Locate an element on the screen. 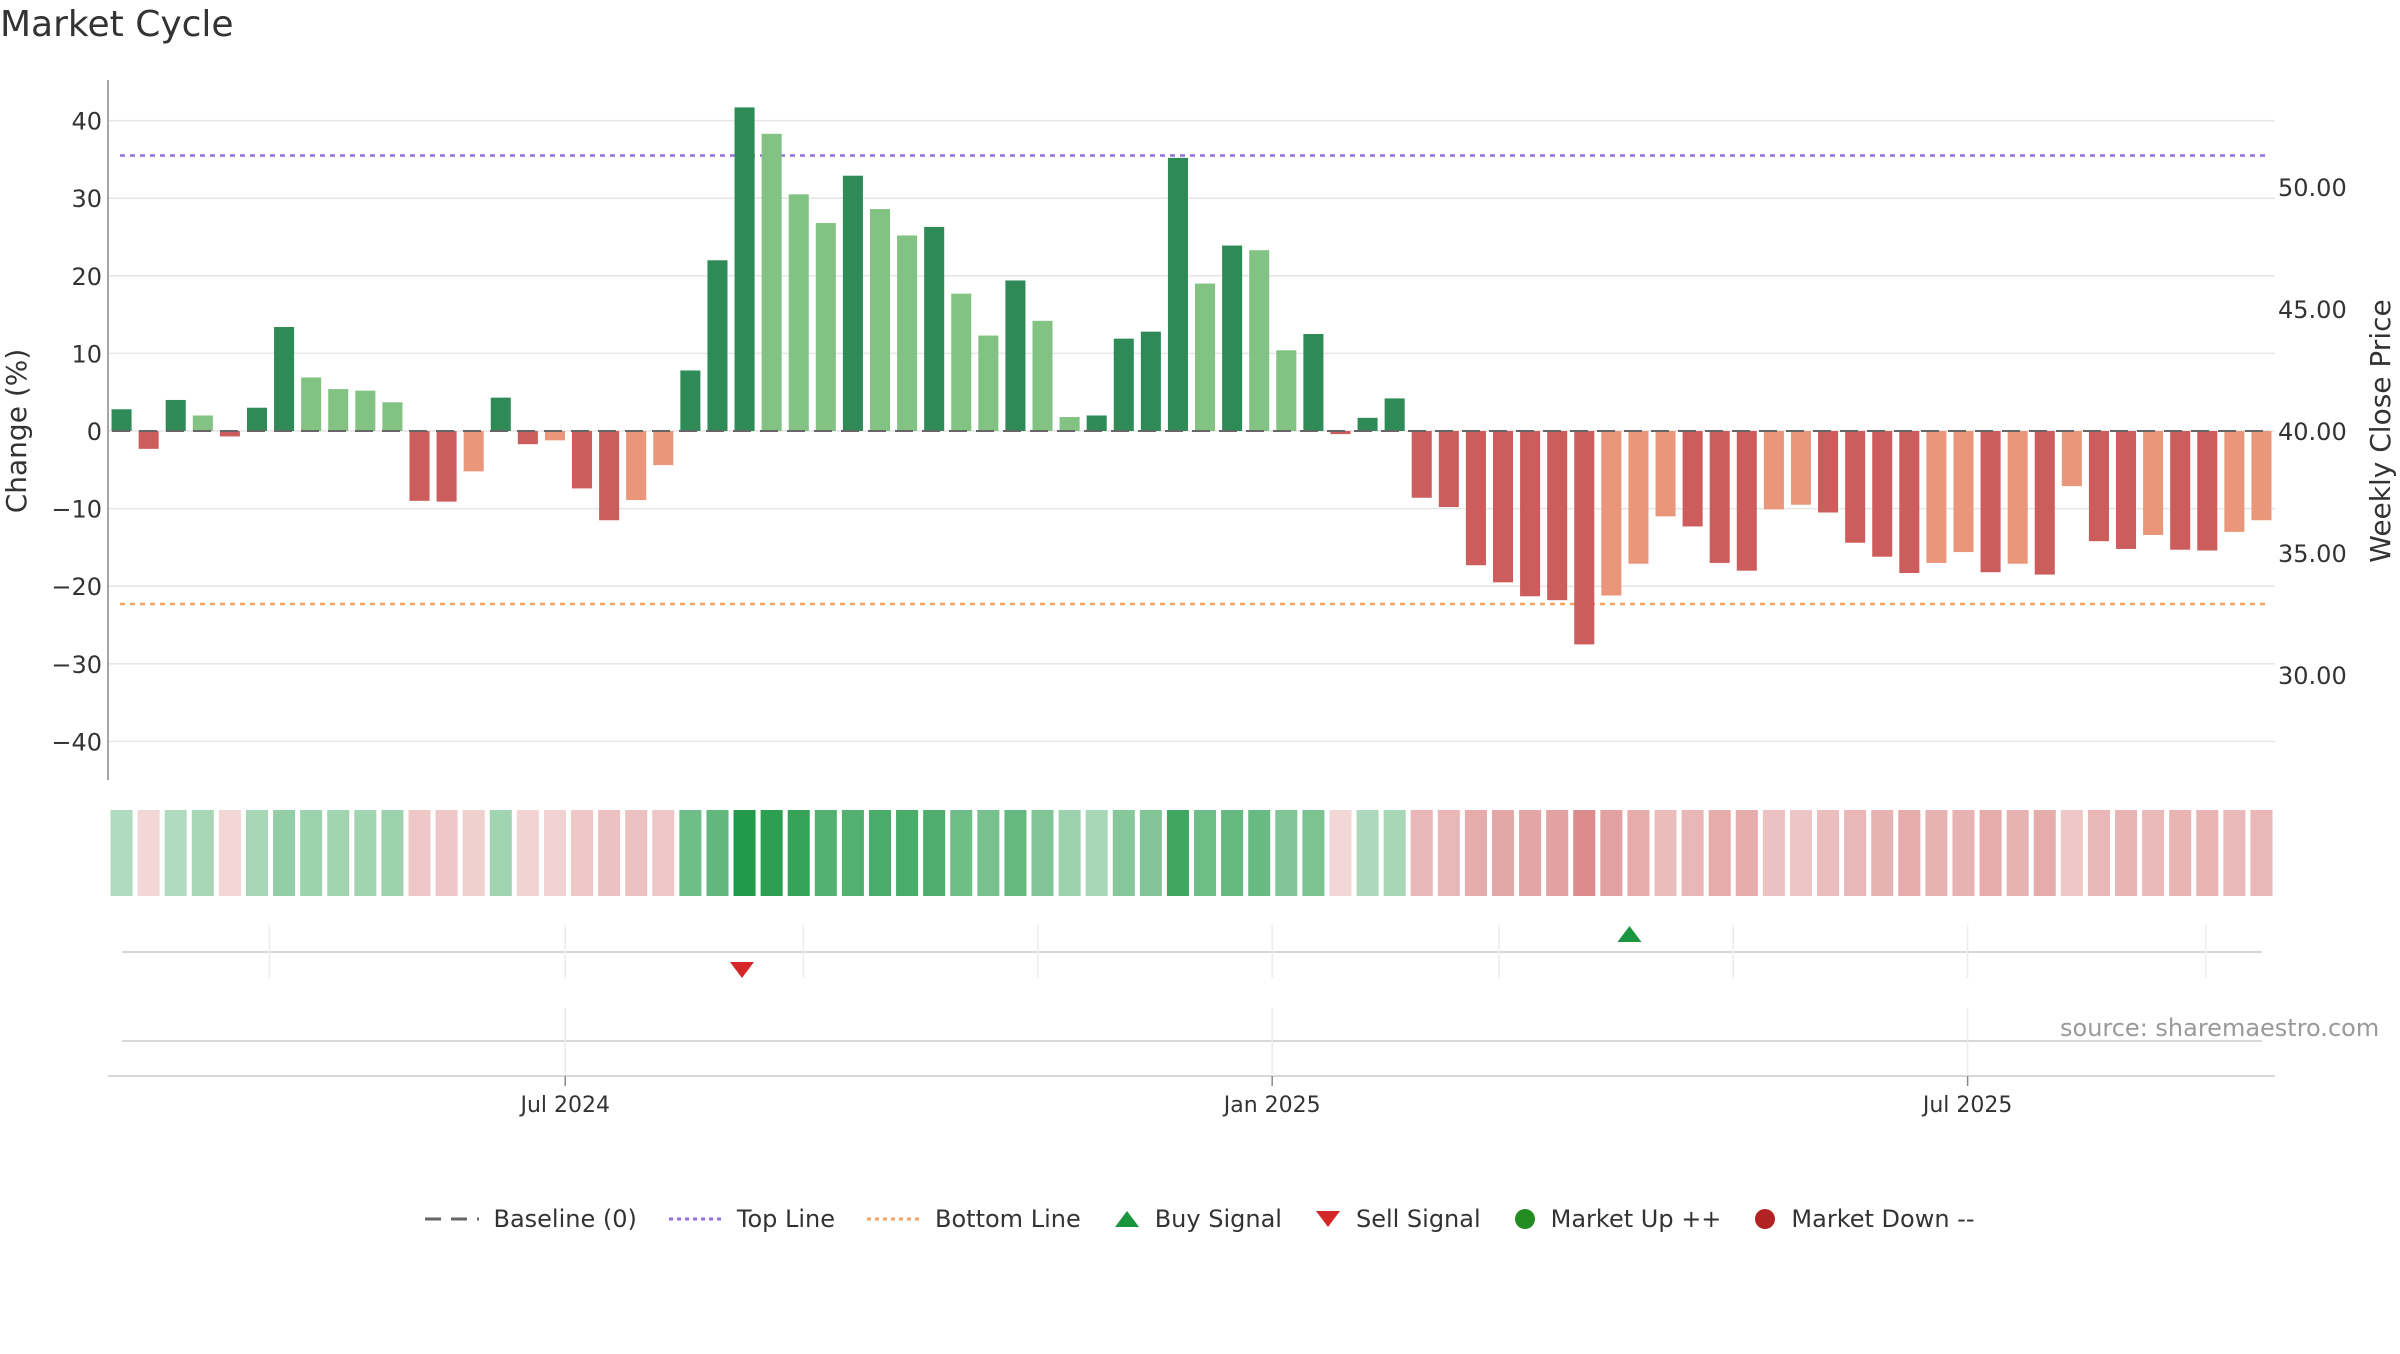 Image resolution: width=2400 pixels, height=1354 pixels. legend-item-sell-signal: Sell Signal is located at coordinates (1397, 1219).